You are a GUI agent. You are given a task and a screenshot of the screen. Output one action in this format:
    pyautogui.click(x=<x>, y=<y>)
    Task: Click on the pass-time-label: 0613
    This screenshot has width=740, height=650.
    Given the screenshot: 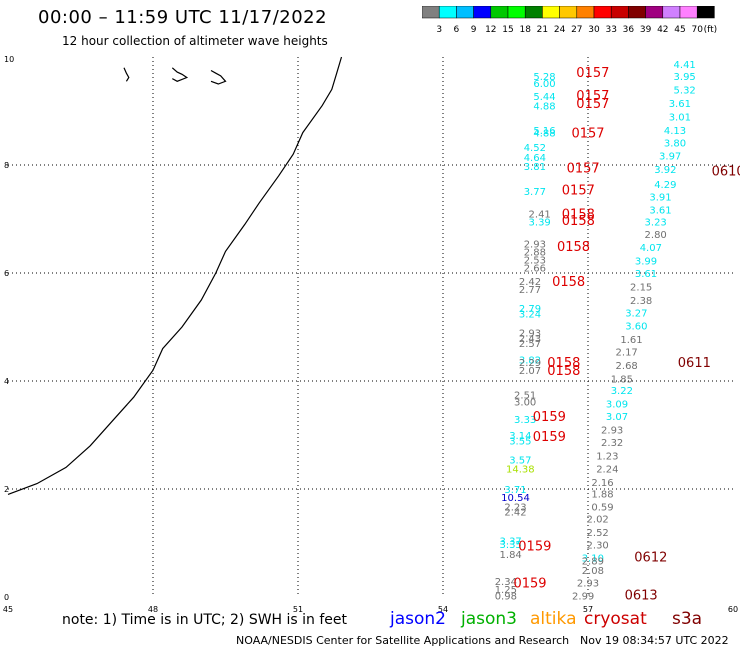 What is the action you would take?
    pyautogui.click(x=641, y=595)
    